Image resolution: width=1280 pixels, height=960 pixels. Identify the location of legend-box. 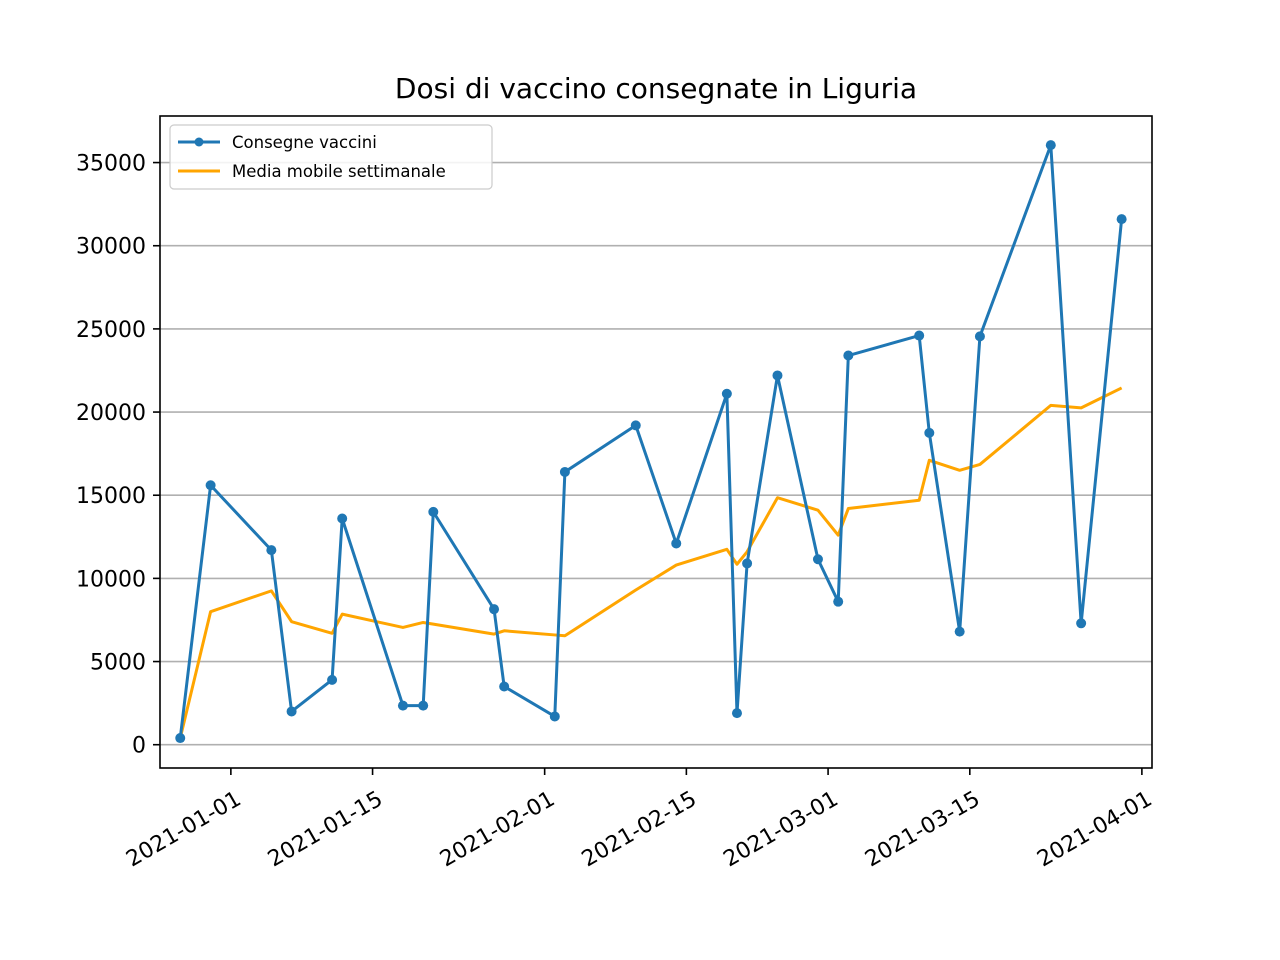
(331, 157).